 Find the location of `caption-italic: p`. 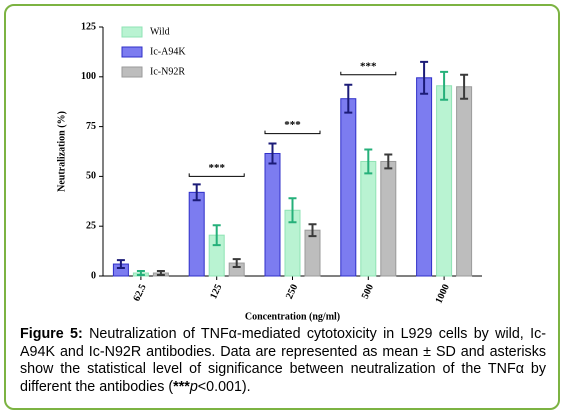

caption-italic: p is located at coordinates (193, 386).